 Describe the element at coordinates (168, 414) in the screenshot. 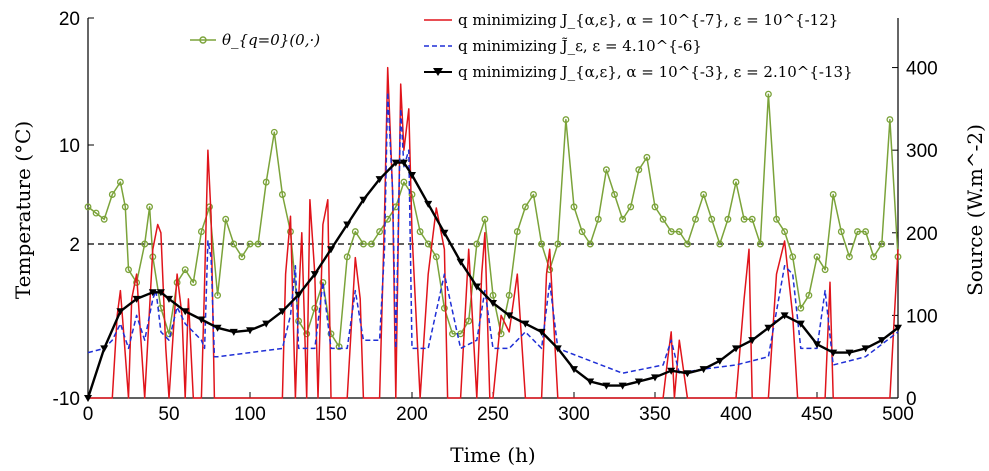

I see `x-tick-label: 50` at that location.